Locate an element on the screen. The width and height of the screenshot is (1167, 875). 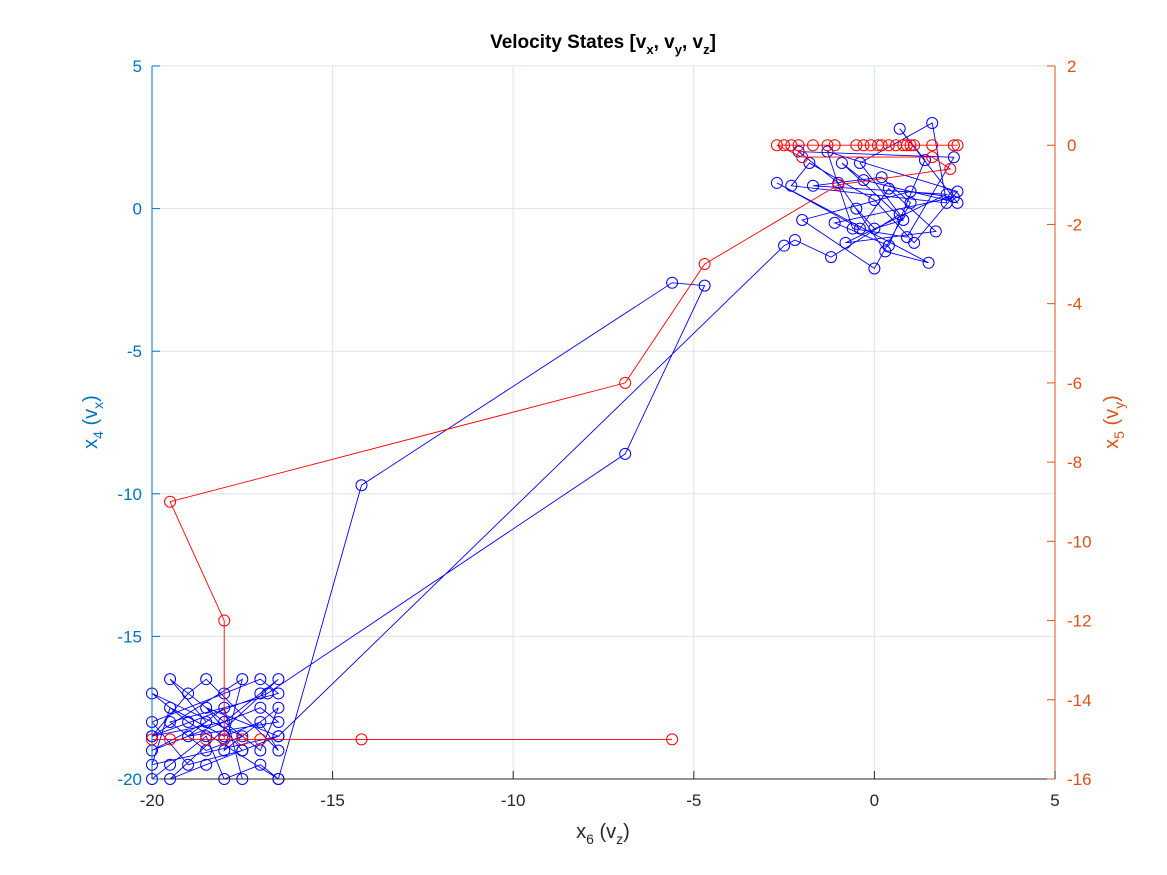
y-axis-left-label: x4 (vx) is located at coordinates (93, 422).